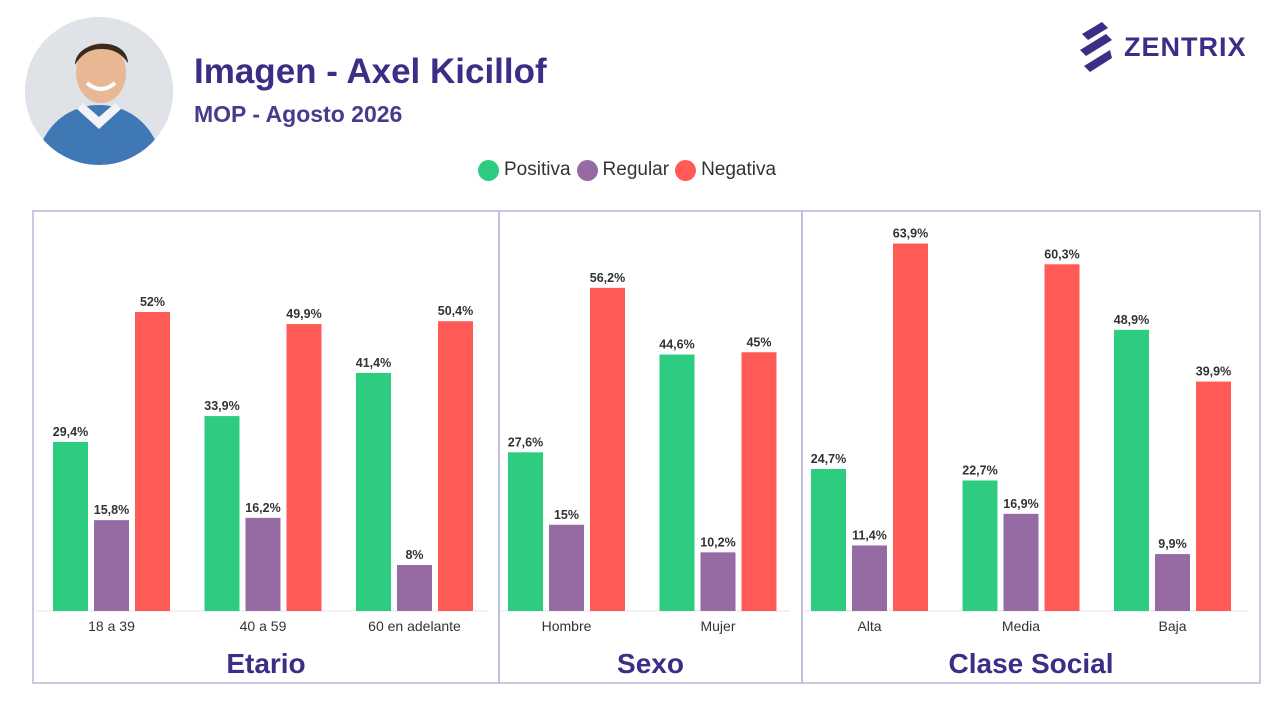 The image size is (1288, 724). I want to click on legend-label-negativa: Negativa, so click(739, 169).